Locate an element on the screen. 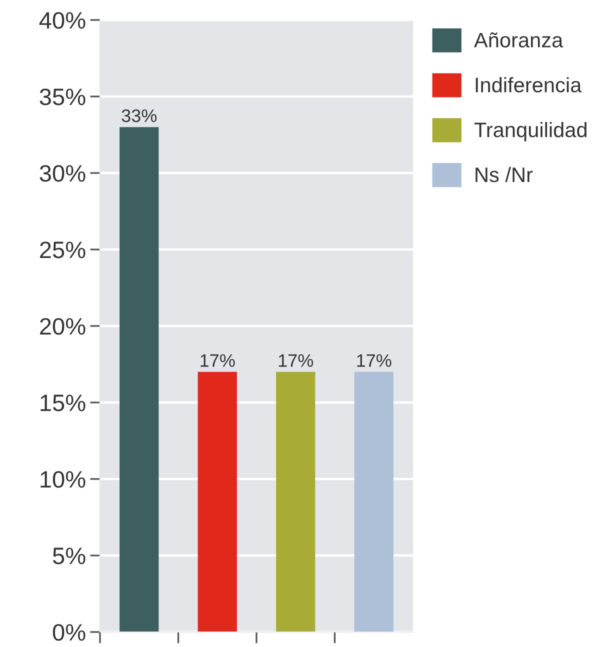 This screenshot has height=647, width=613. y-tick-label: 20% is located at coordinates (63, 326).